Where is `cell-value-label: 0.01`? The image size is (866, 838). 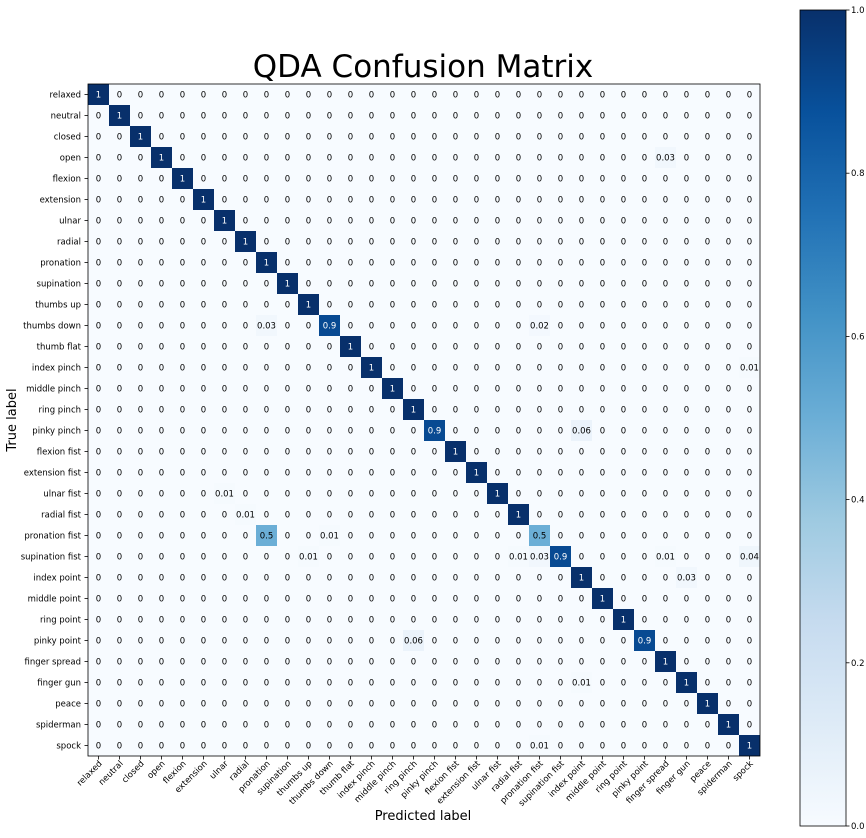 cell-value-label: 0.01 is located at coordinates (665, 558).